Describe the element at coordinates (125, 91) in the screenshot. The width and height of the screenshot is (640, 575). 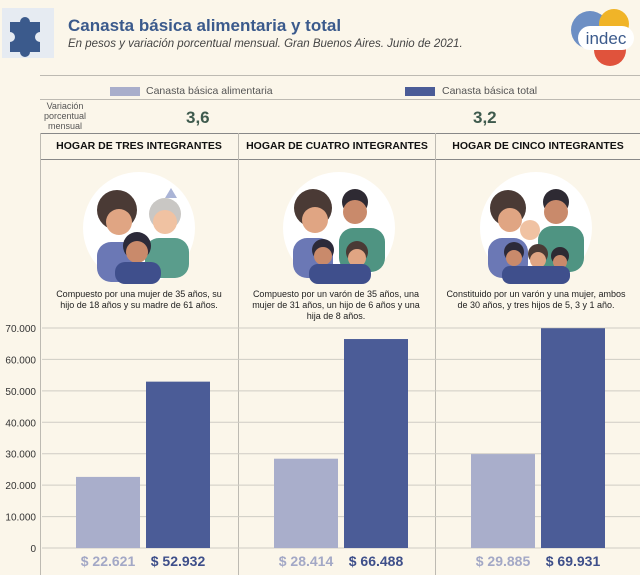
I see `legend-swatch-alimentaria` at that location.